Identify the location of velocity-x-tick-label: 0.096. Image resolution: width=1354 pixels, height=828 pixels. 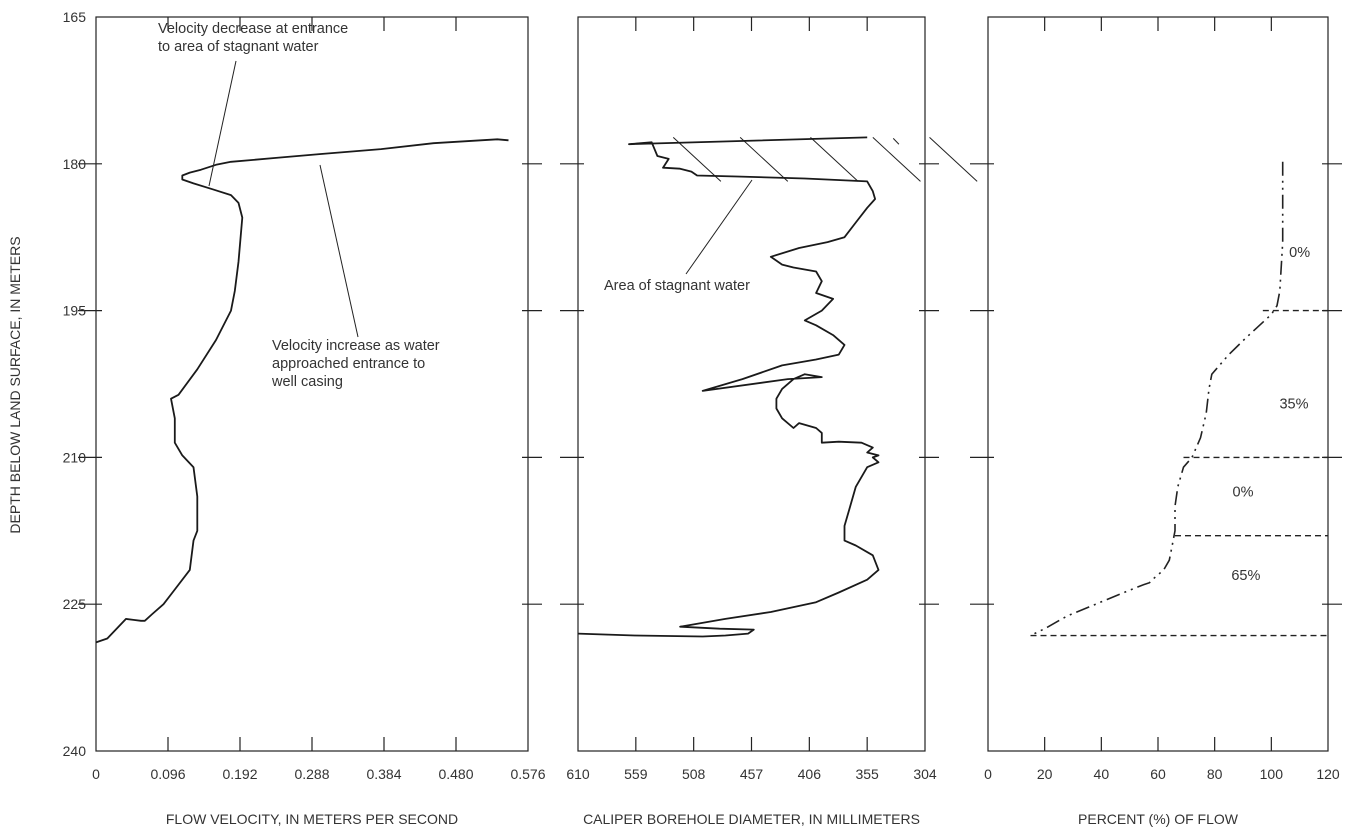
(167, 774).